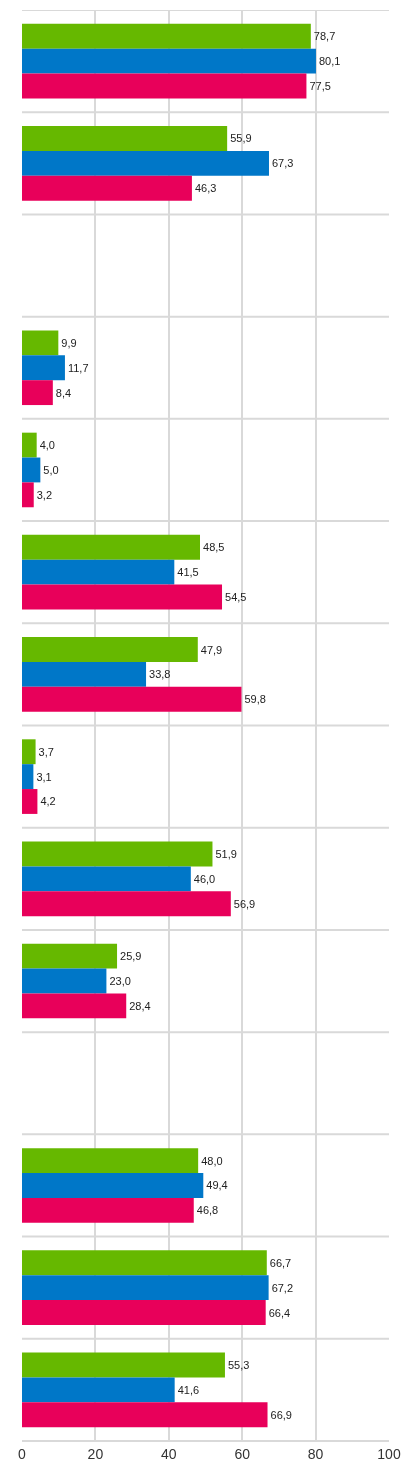 This screenshot has width=409, height=1477. I want to click on x-tick-label: 100, so click(389, 1453).